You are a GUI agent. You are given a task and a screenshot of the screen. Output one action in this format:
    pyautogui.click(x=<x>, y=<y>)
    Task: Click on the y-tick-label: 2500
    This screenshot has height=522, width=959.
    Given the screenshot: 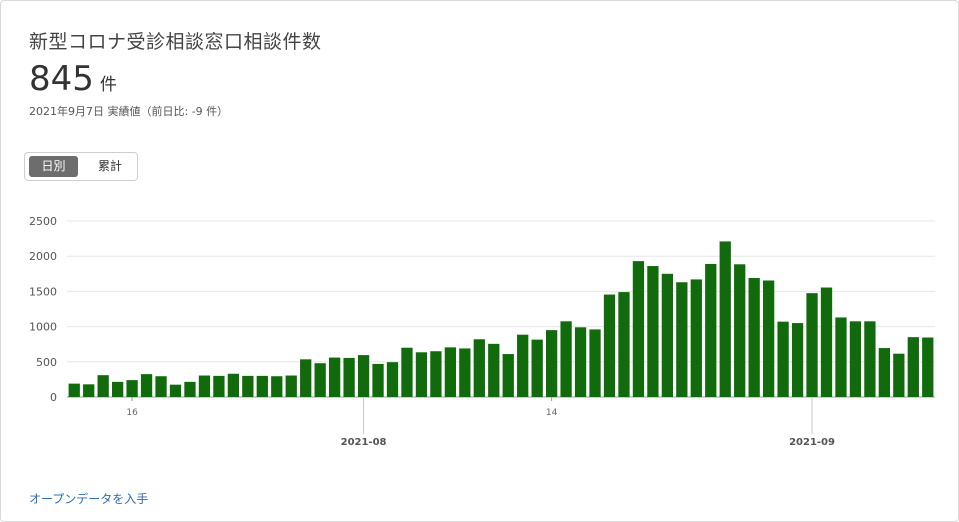 What is the action you would take?
    pyautogui.click(x=43, y=221)
    